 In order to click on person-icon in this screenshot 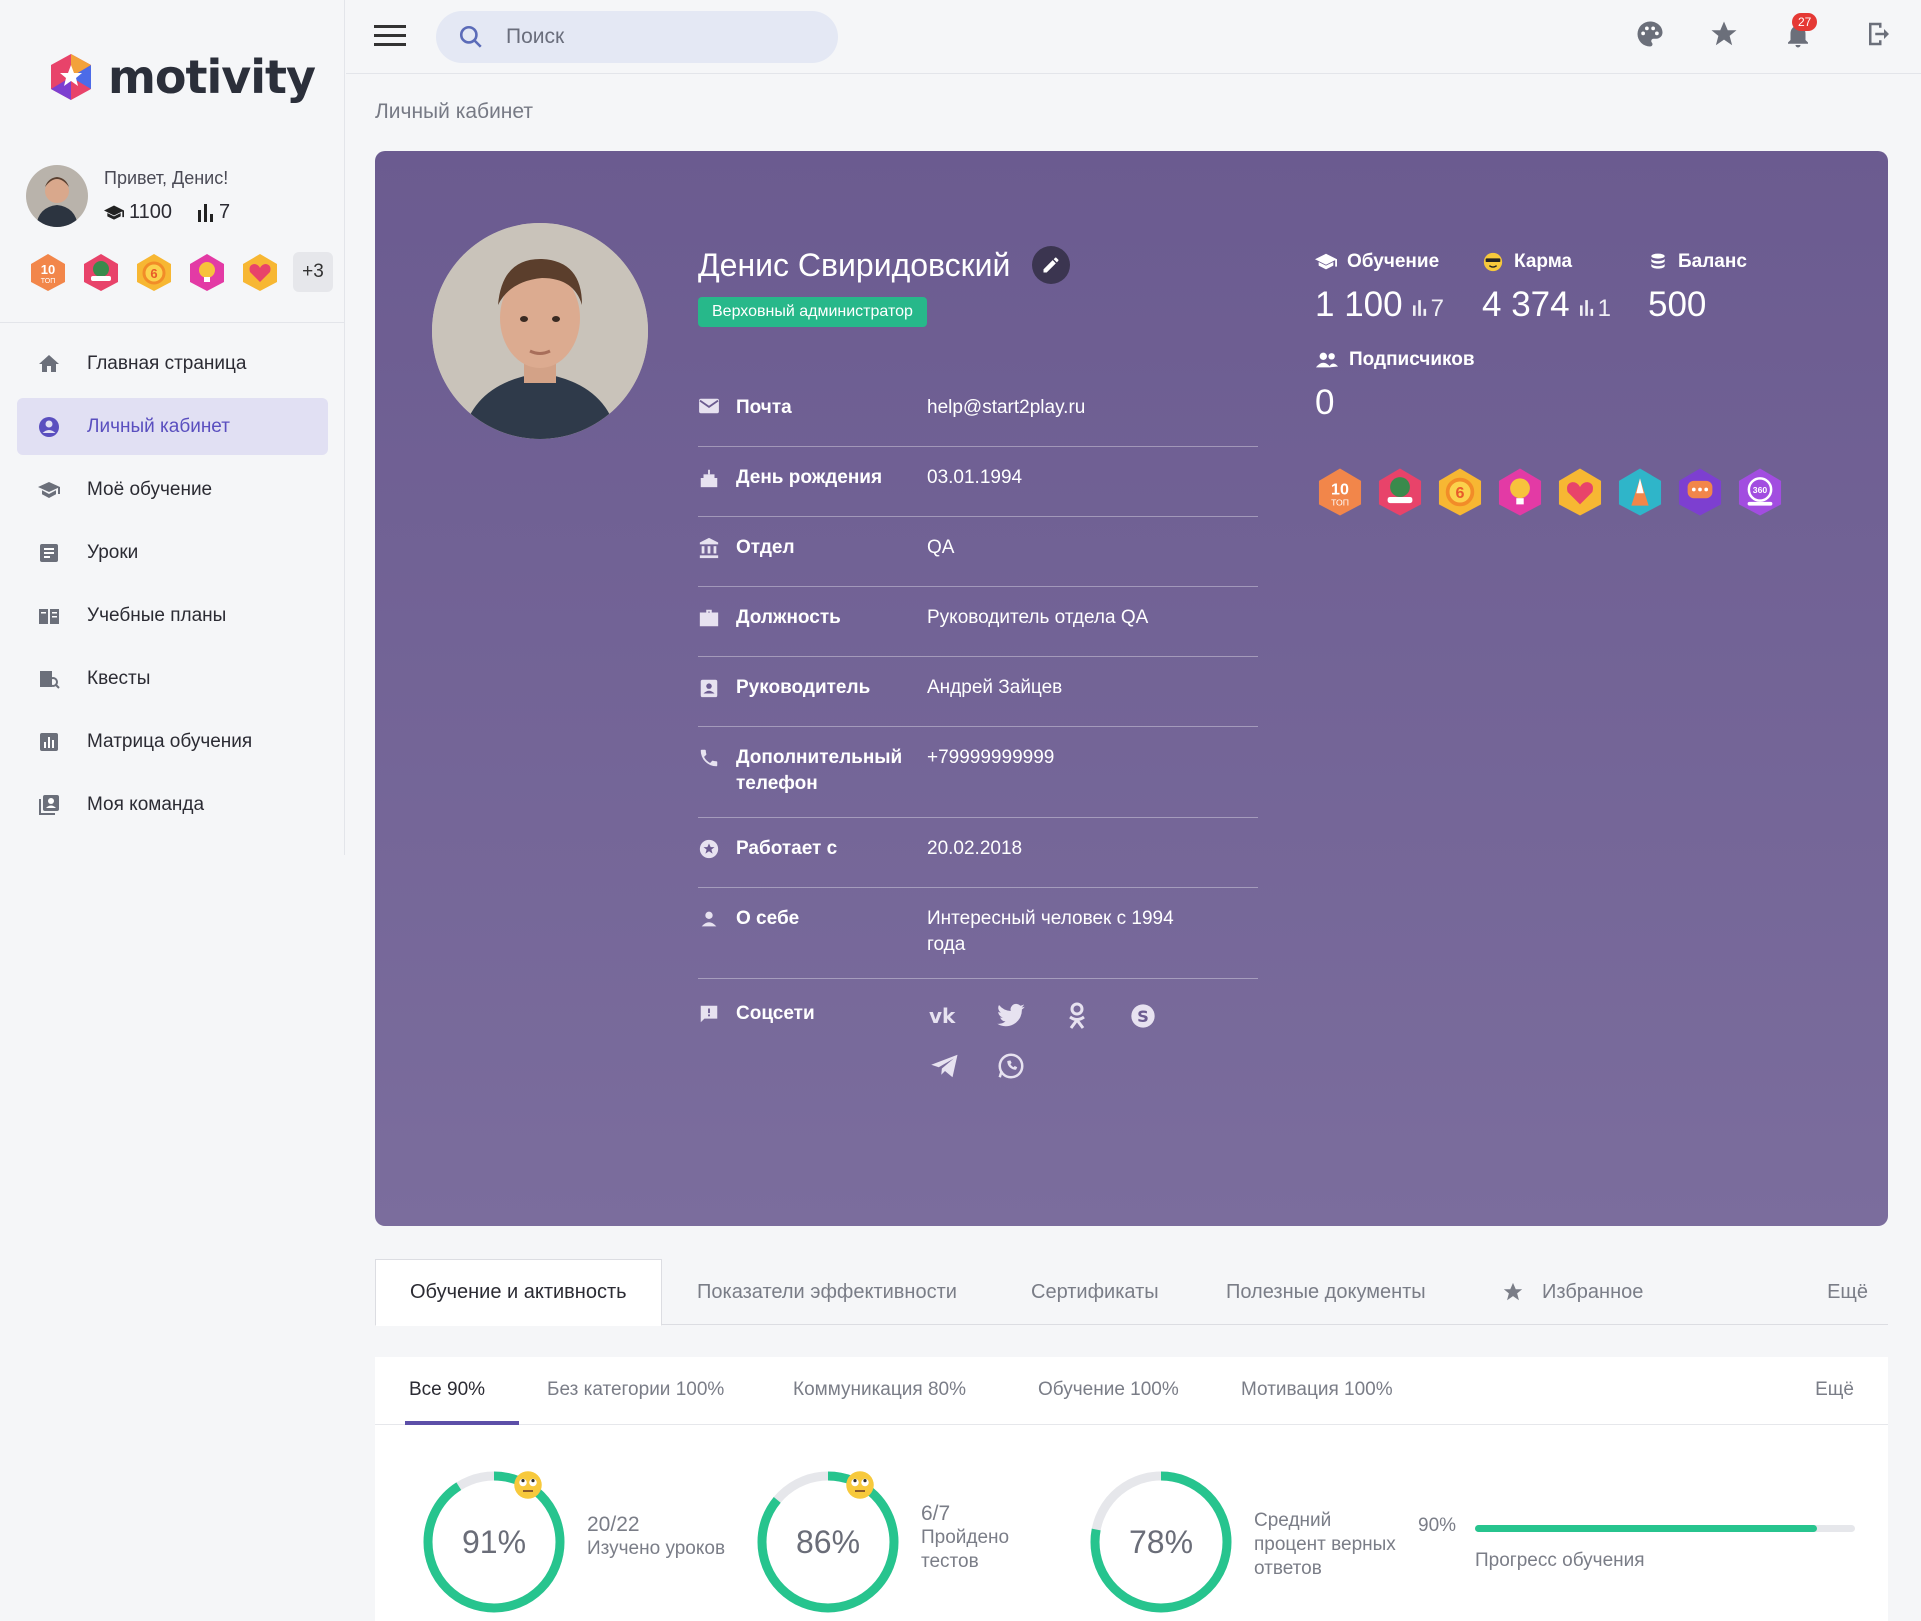, I will do `click(709, 919)`.